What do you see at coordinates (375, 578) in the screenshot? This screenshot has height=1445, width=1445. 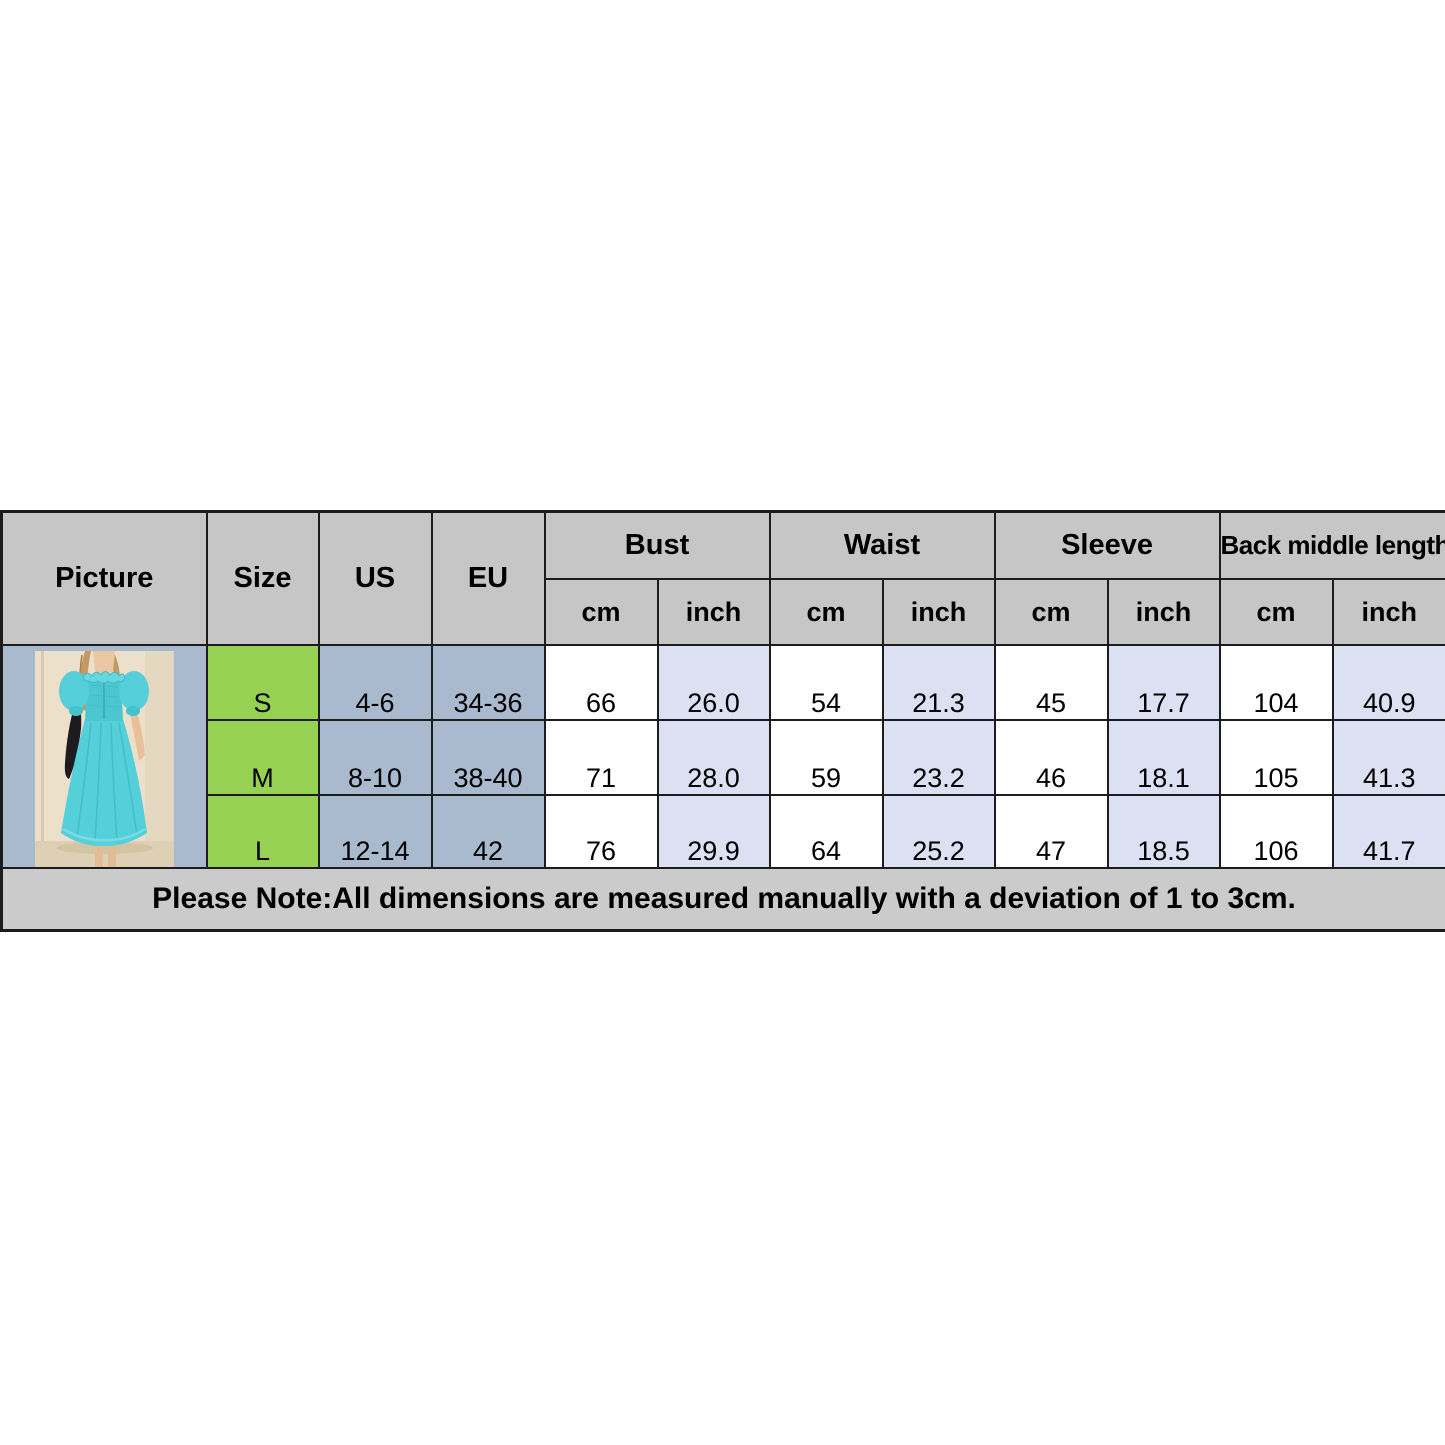 I see `header-cell-us: US` at bounding box center [375, 578].